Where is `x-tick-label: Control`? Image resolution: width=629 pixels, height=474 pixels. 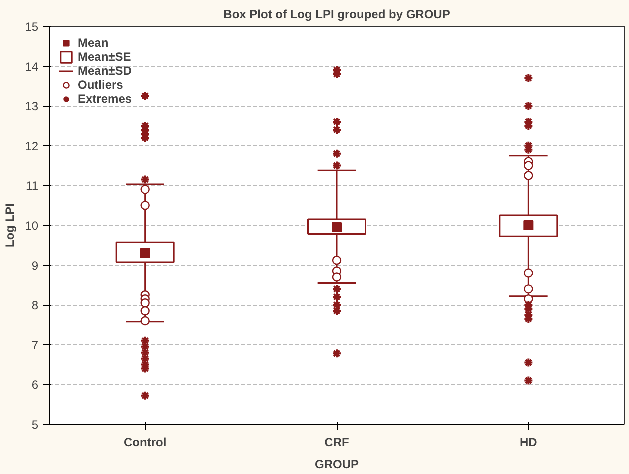 x-tick-label: Control is located at coordinates (145, 443).